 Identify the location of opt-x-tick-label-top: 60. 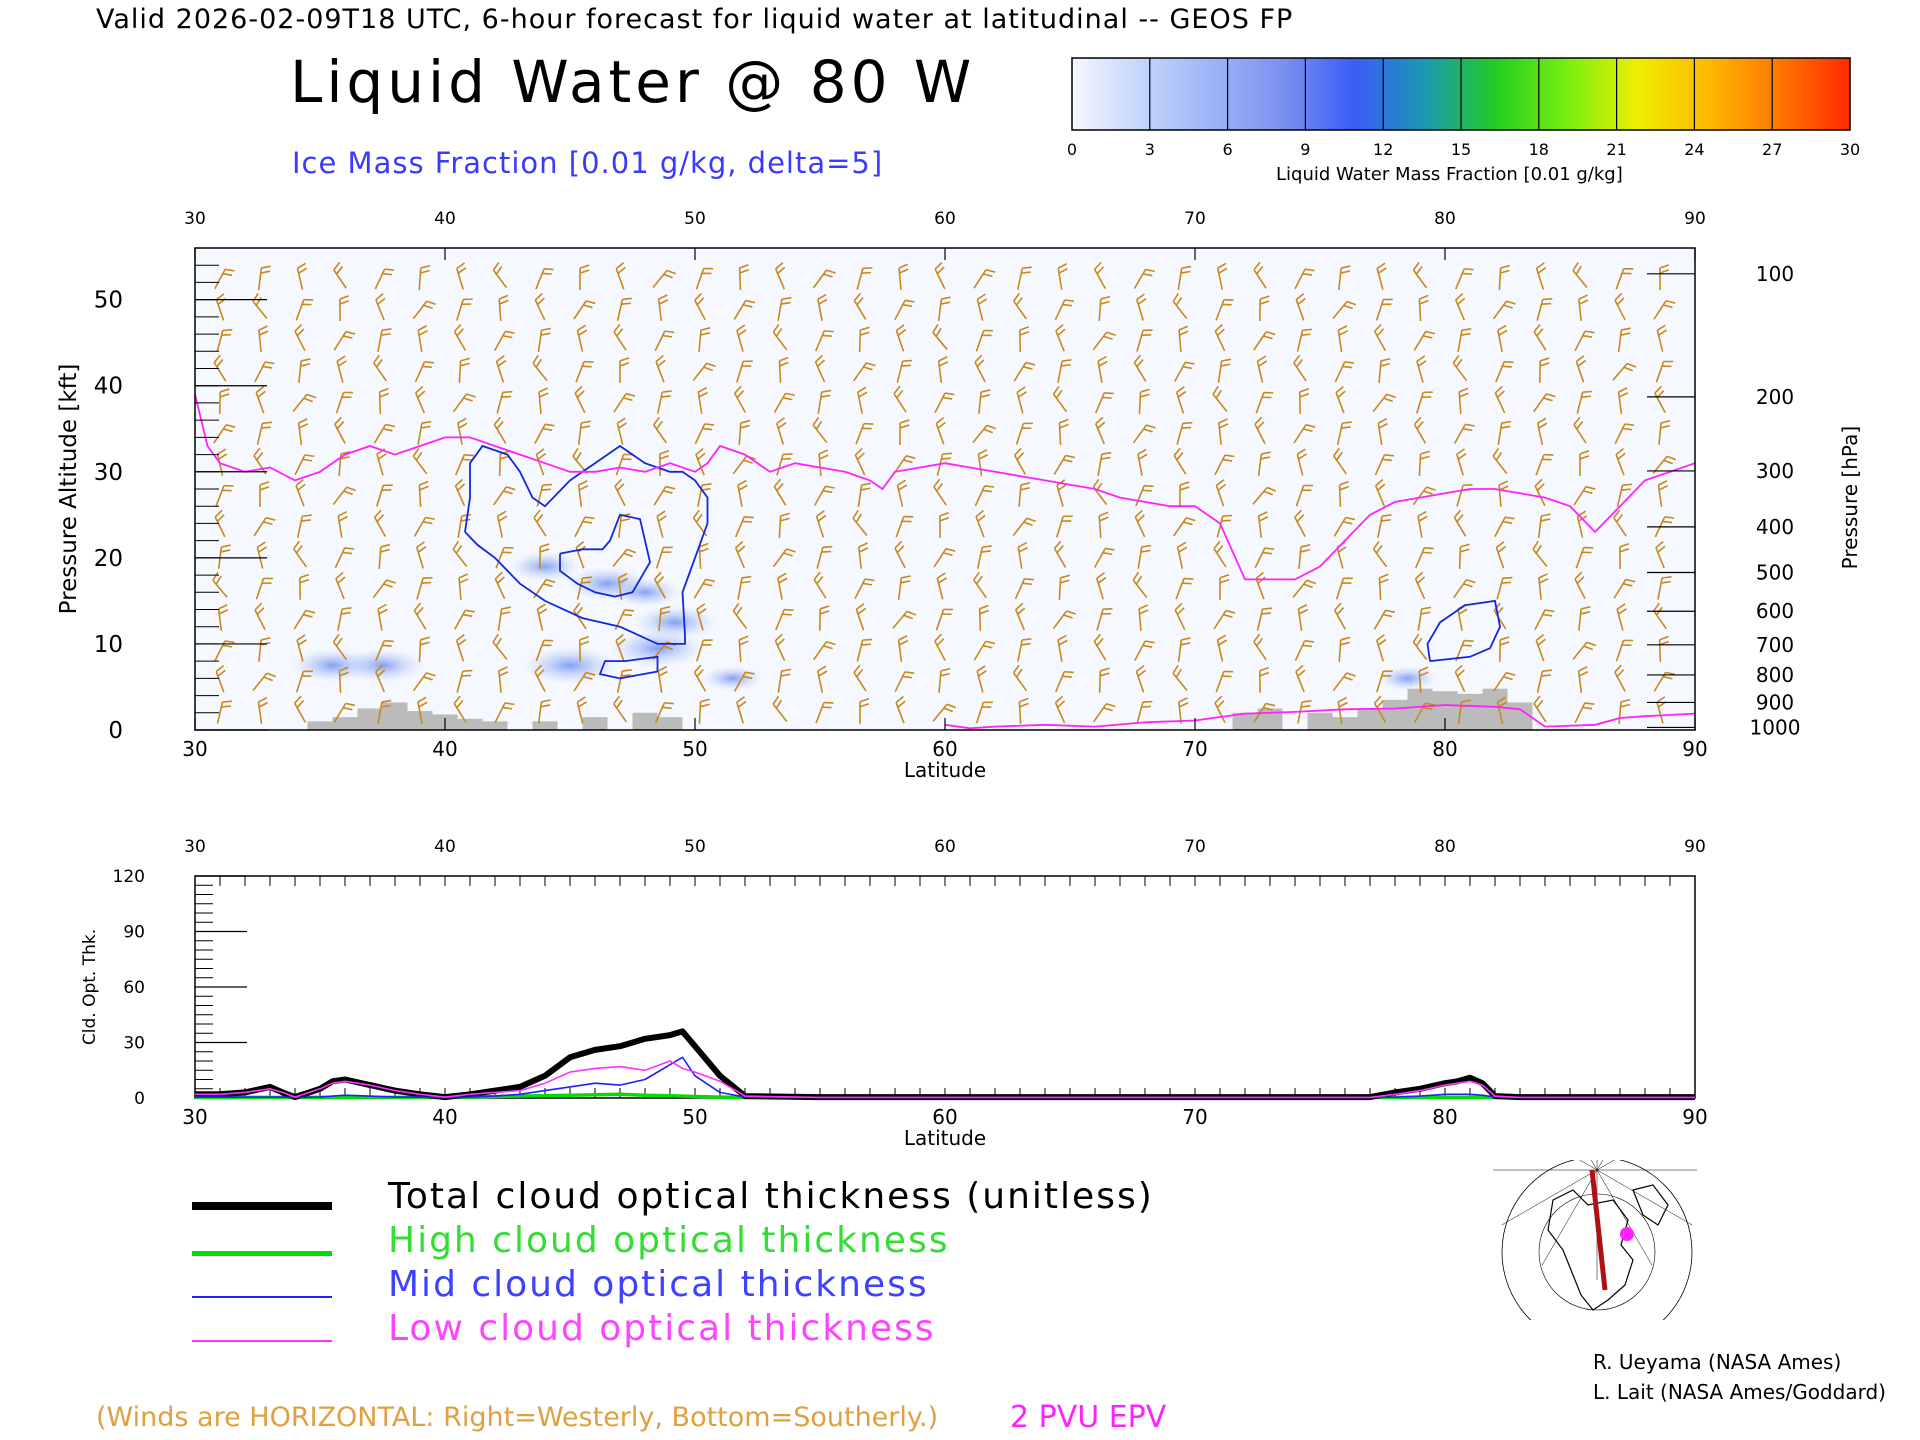
(945, 847).